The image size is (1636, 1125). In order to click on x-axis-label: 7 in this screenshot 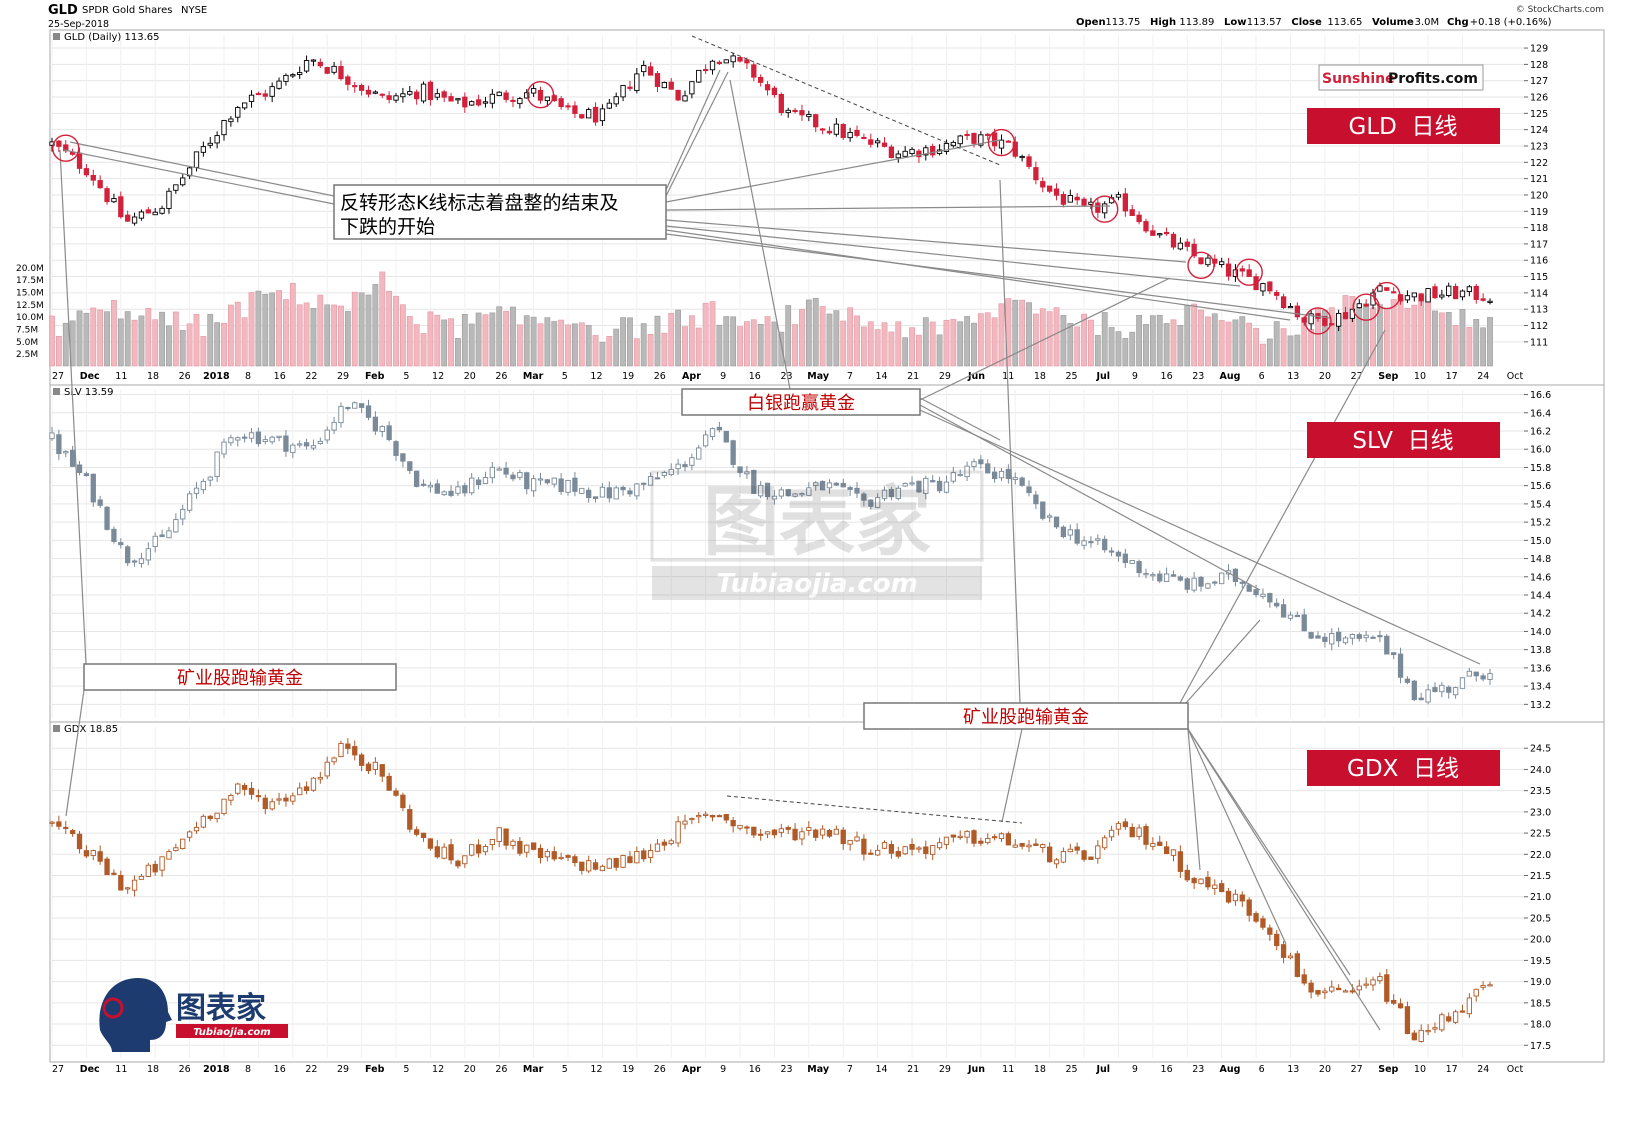, I will do `click(850, 376)`.